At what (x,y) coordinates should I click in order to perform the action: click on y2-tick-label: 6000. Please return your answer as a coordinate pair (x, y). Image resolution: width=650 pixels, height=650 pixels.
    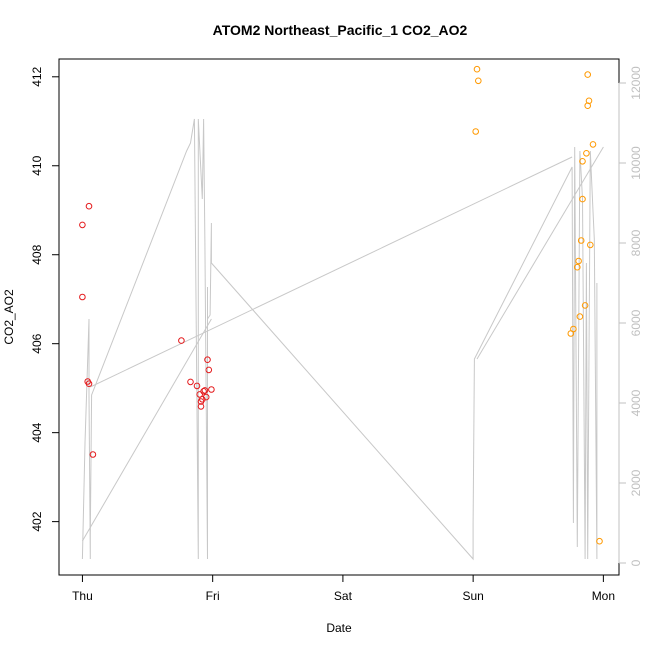
    Looking at the image, I should click on (636, 322).